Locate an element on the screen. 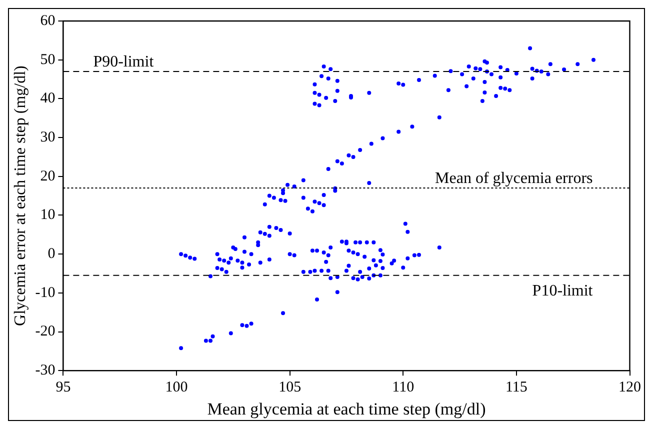  y-tick-label: 40 is located at coordinates (48, 98).